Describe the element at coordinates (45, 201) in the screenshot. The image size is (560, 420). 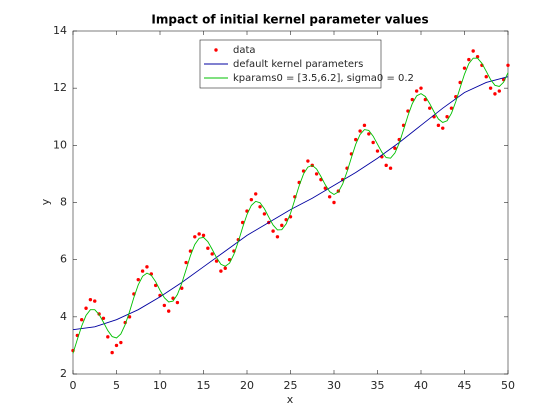
I see `y-axis-label: y` at that location.